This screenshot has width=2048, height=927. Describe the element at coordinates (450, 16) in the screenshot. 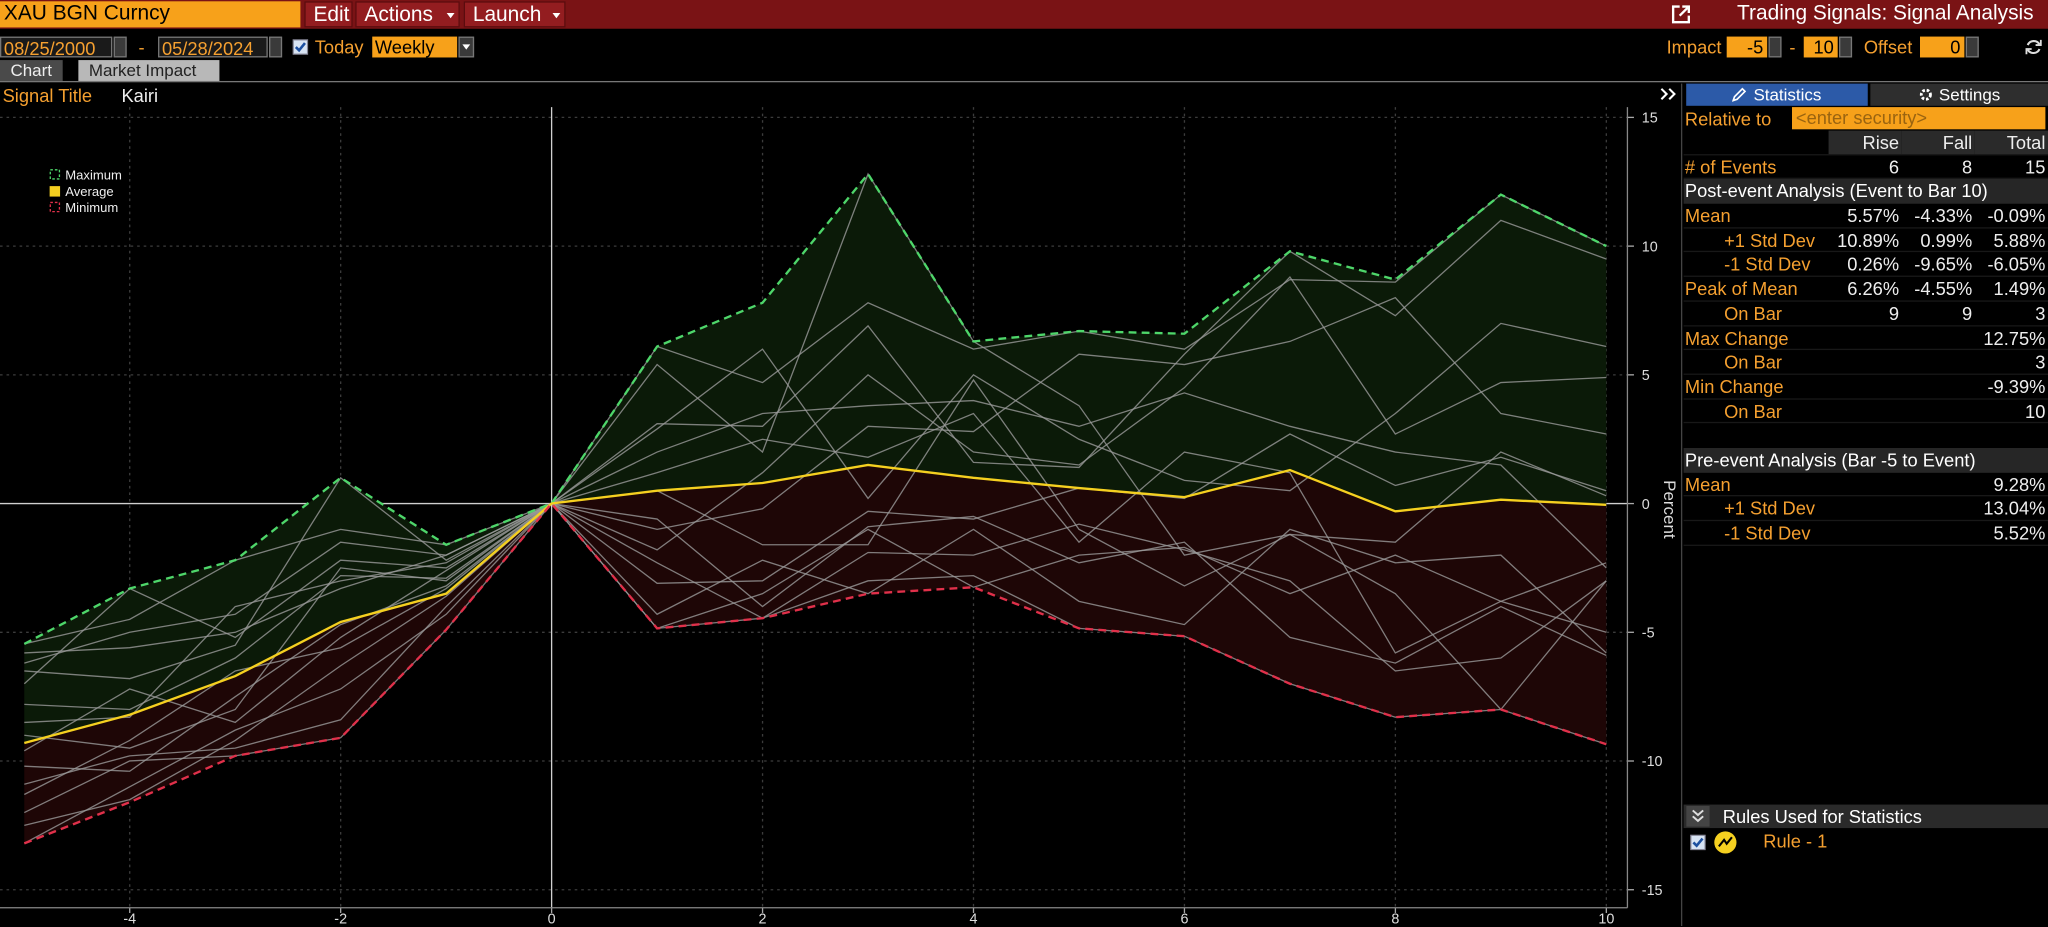

I see `dropdown-arrow` at that location.